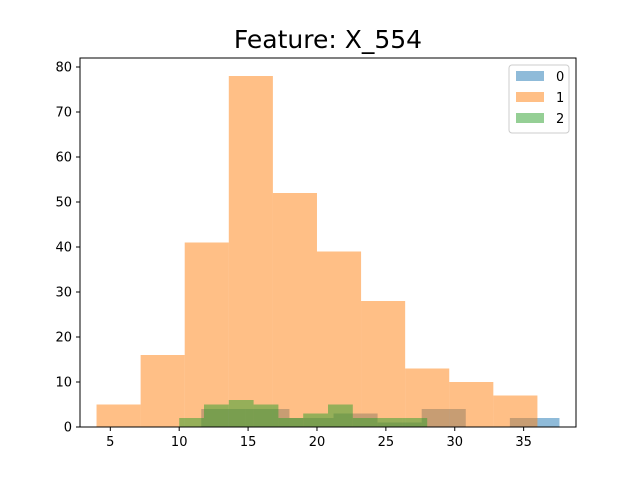  What do you see at coordinates (560, 98) in the screenshot?
I see `legend-label-1: 1` at bounding box center [560, 98].